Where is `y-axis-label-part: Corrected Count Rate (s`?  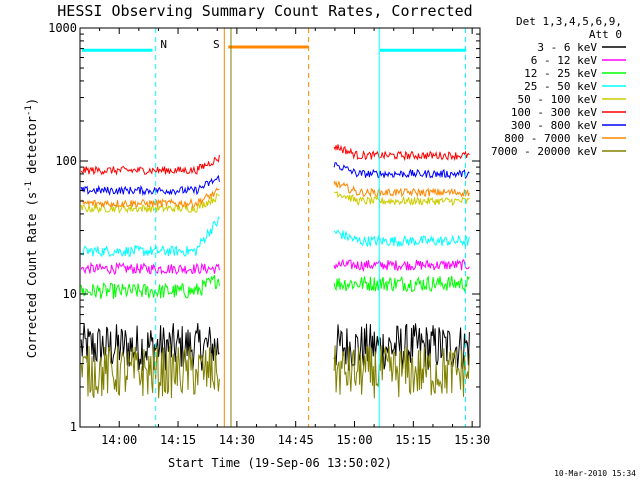 y-axis-label-part: Corrected Count Rate (s is located at coordinates (32, 275).